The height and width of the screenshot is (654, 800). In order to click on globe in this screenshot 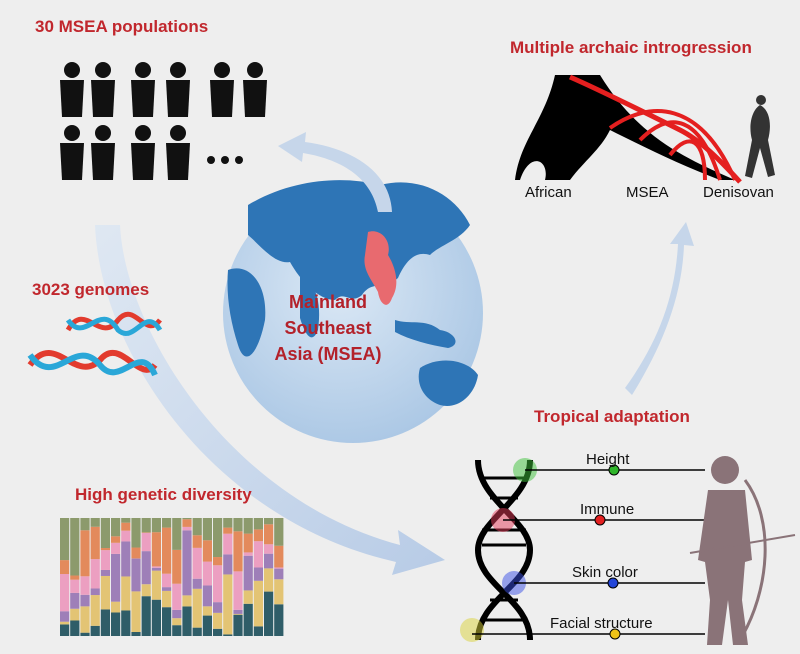, I will do `click(353, 311)`.